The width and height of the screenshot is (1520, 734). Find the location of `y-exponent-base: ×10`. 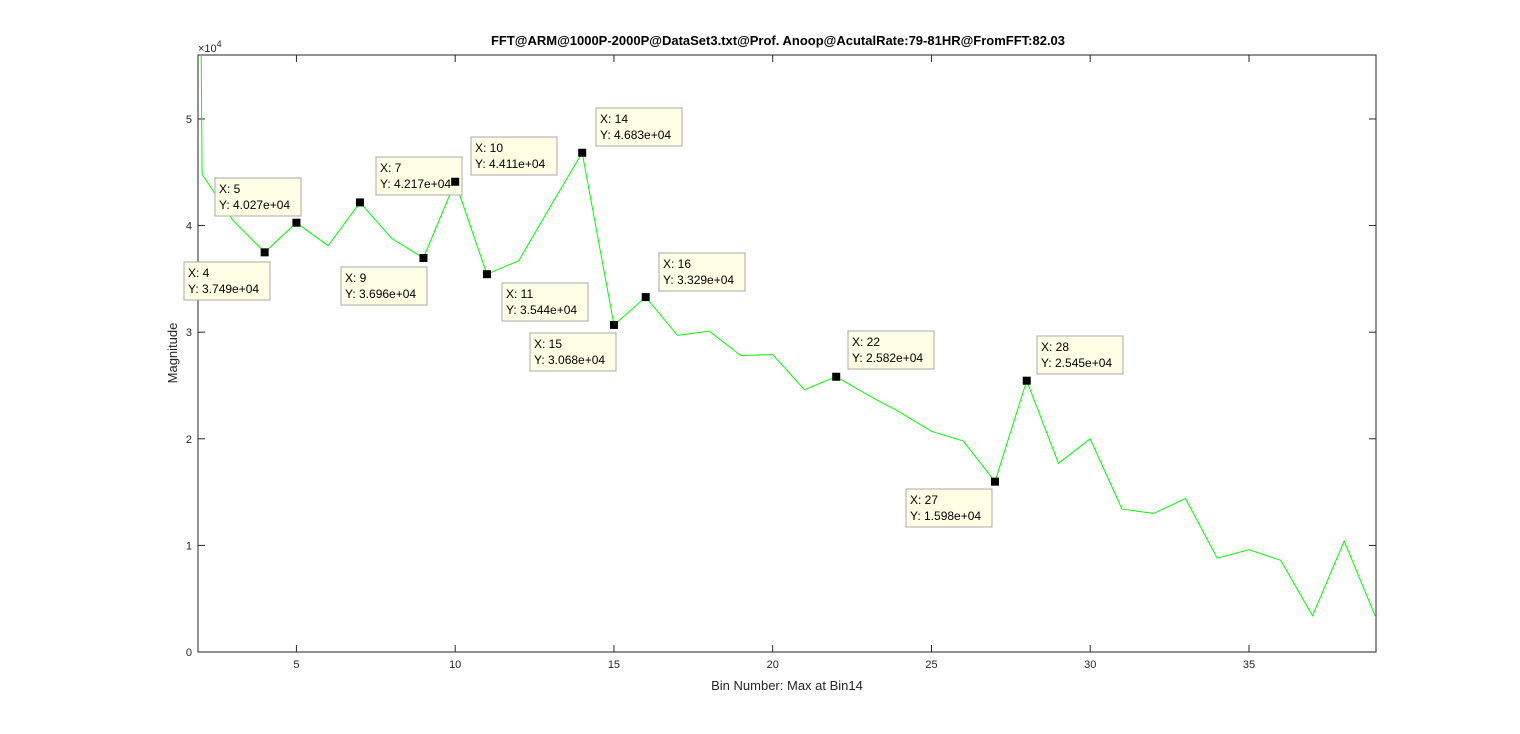

y-exponent-base: ×10 is located at coordinates (207, 49).